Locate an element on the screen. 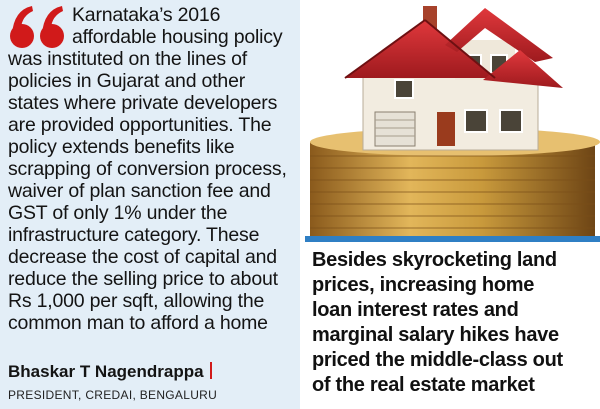 Image resolution: width=600 pixels, height=409 pixels. caption-line: prices, increasing home is located at coordinates (423, 285).